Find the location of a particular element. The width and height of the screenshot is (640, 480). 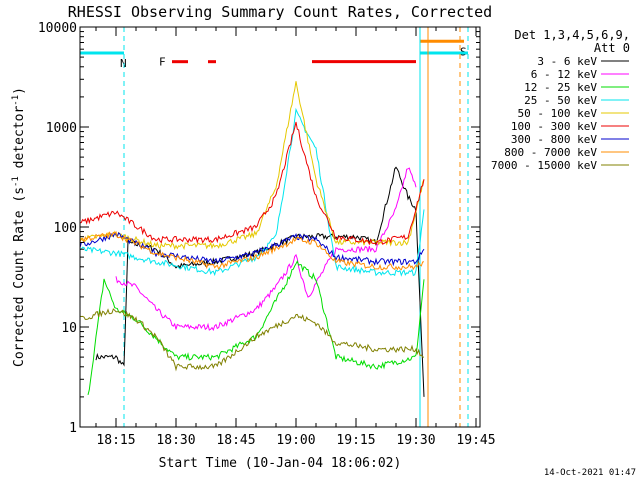

x-axis-label: Start Time (10-Jan-04 18:06:02) is located at coordinates (280, 463).